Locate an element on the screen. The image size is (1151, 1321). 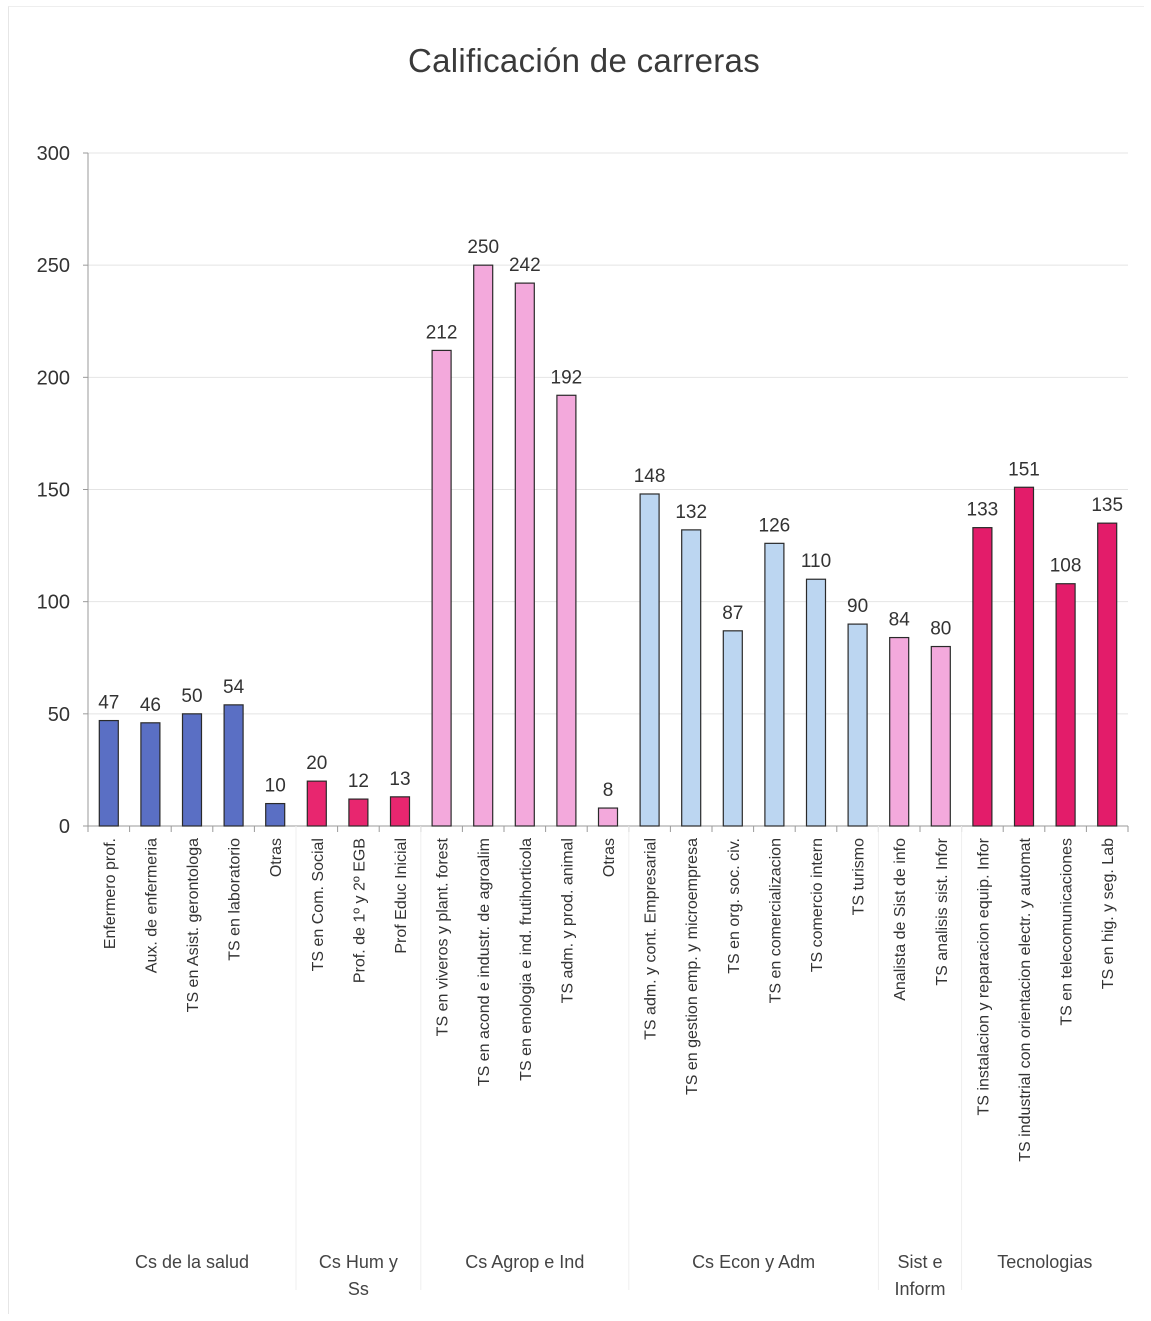
category-label: TS en Com. Social is located at coordinates (318, 904).